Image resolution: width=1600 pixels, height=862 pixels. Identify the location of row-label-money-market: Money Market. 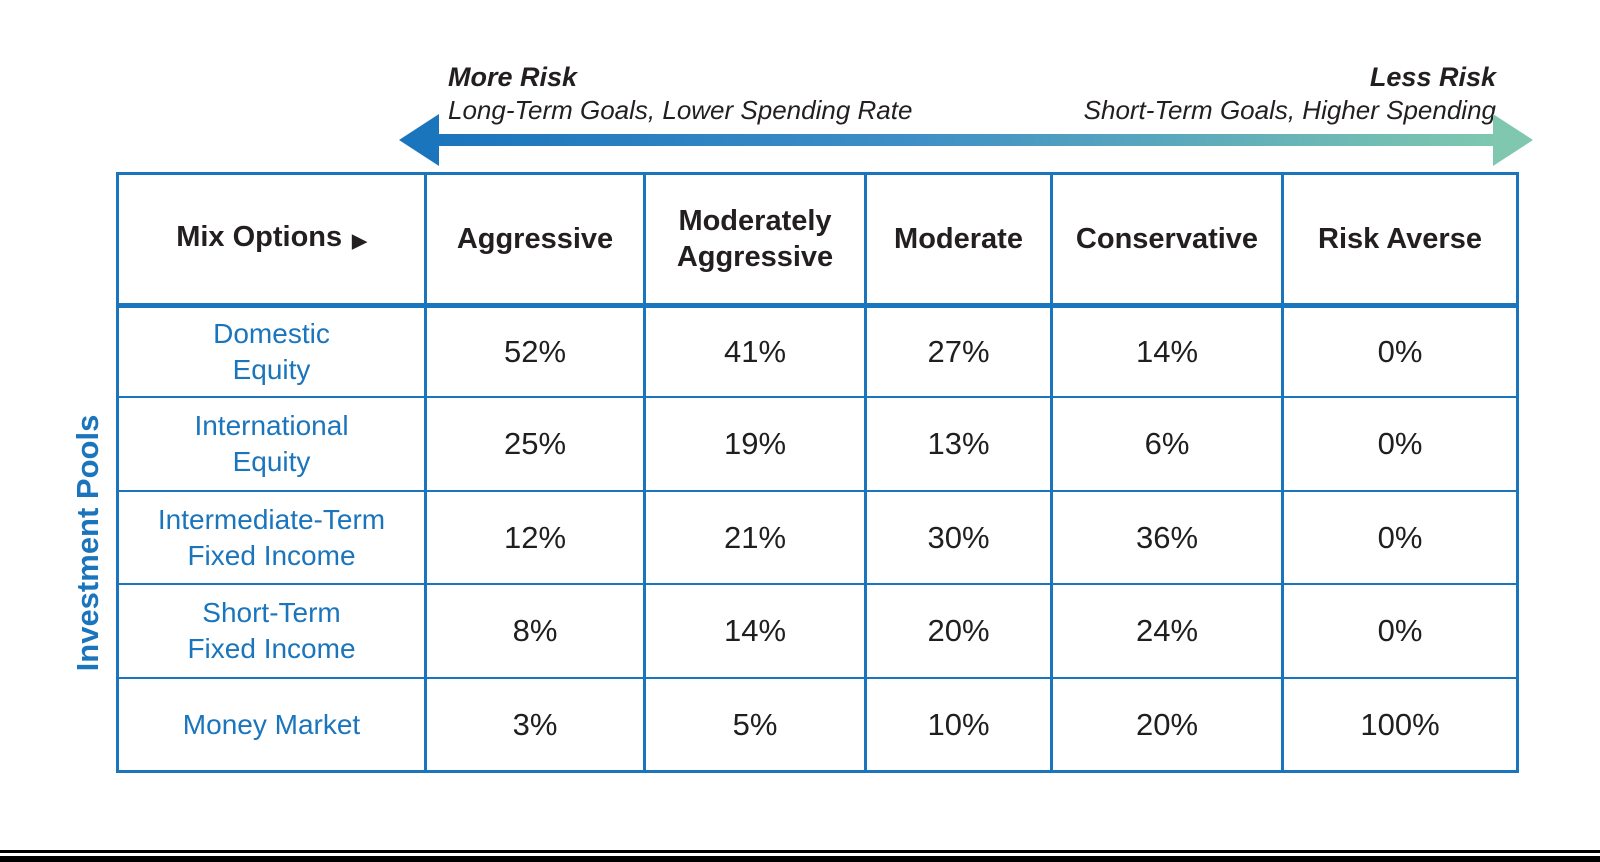
(273, 723).